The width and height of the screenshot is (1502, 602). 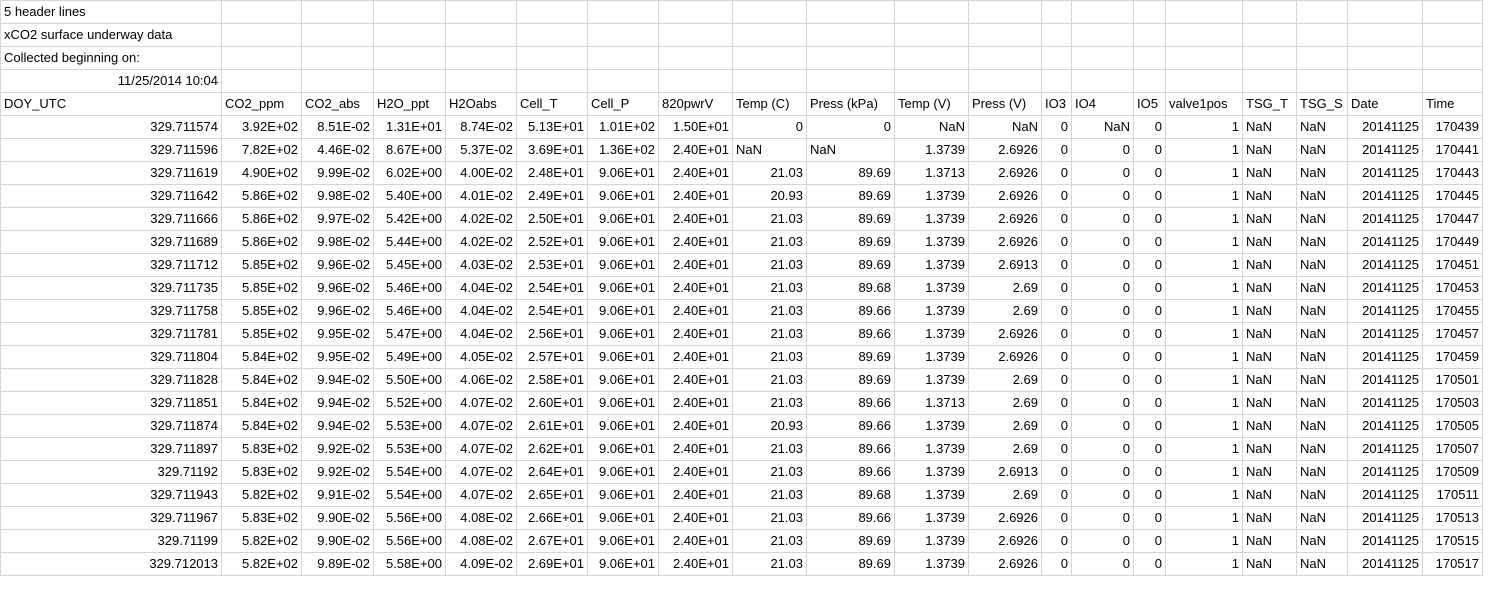 What do you see at coordinates (337, 541) in the screenshot?
I see `table-cell: 9.90E-02` at bounding box center [337, 541].